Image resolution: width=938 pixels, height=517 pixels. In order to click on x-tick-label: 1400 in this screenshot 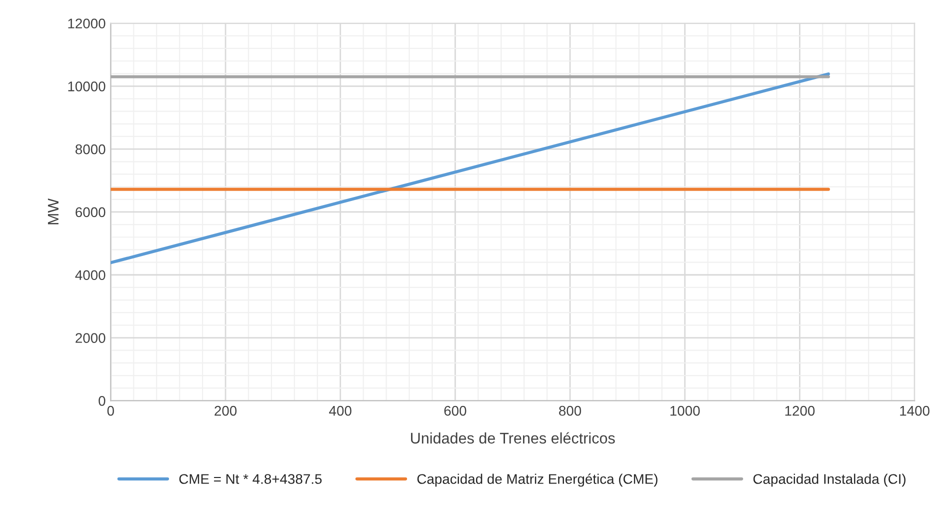, I will do `click(915, 411)`.